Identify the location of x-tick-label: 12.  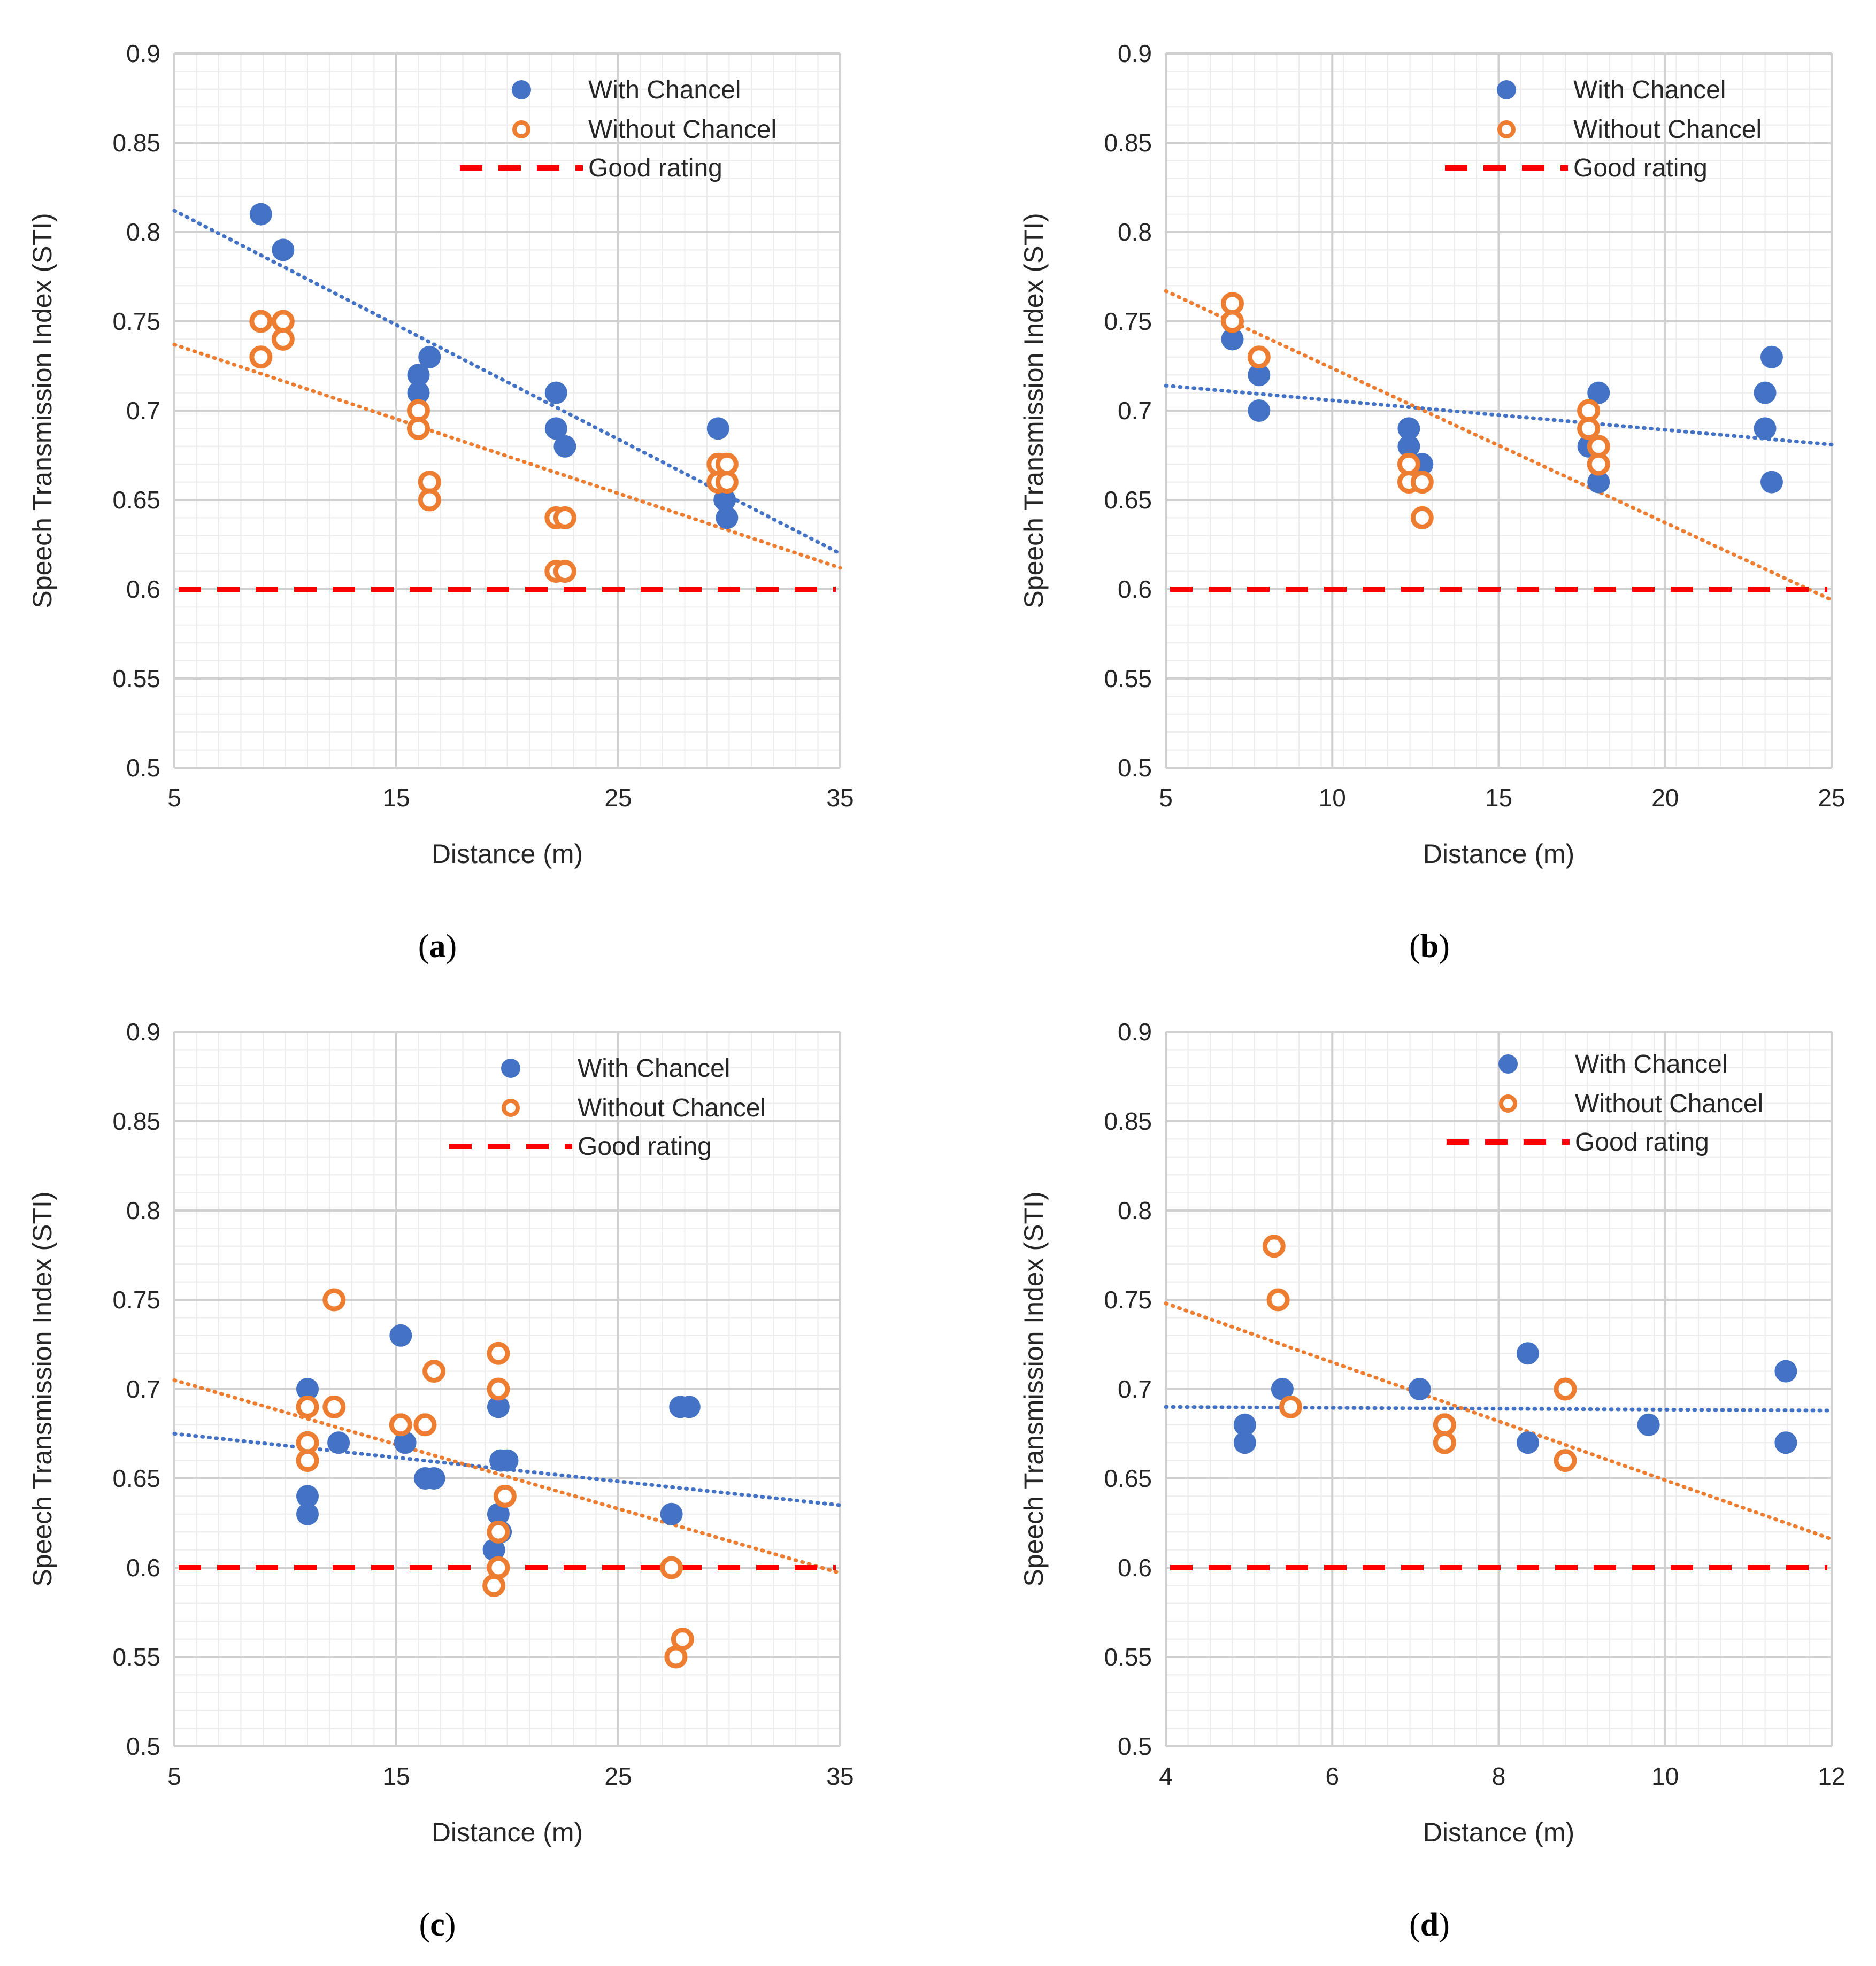
(1831, 1776).